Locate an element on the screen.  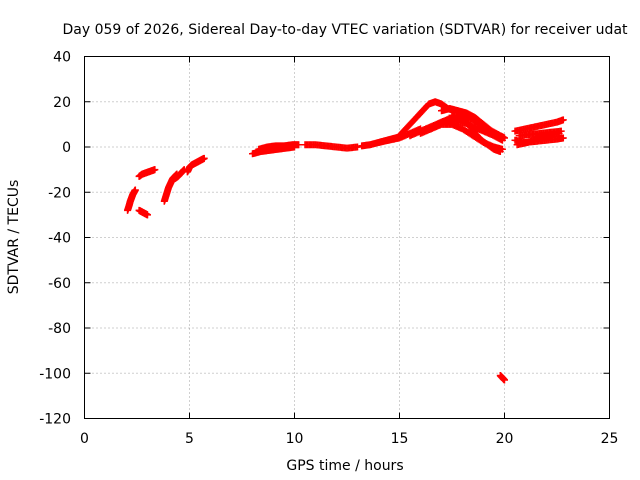
x-tick-label: 20 is located at coordinates (505, 439).